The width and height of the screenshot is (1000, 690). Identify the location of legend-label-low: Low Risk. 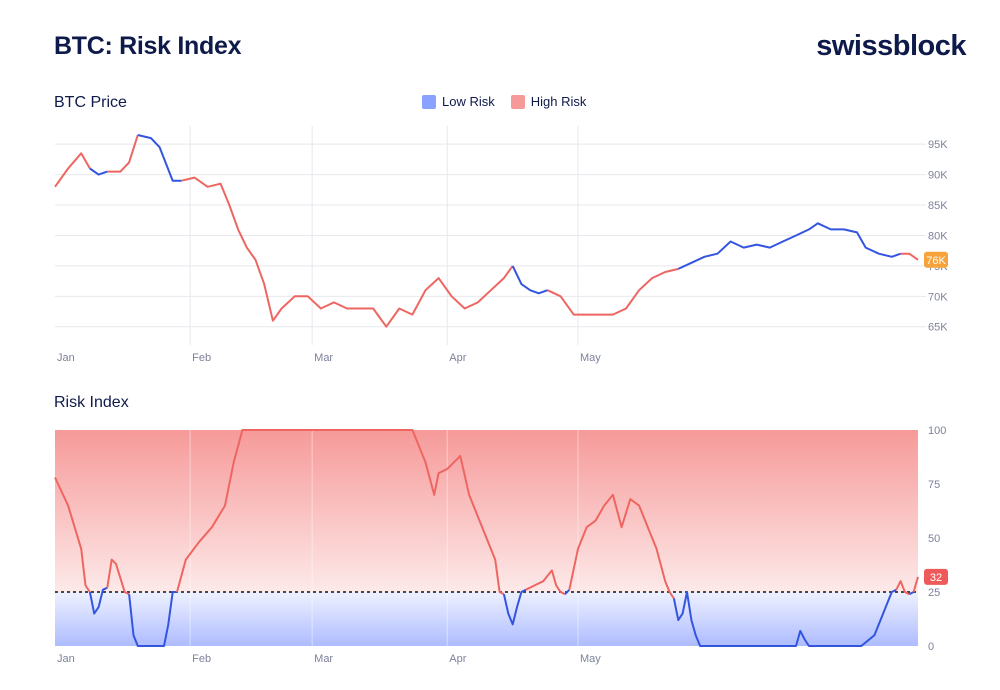
(468, 101).